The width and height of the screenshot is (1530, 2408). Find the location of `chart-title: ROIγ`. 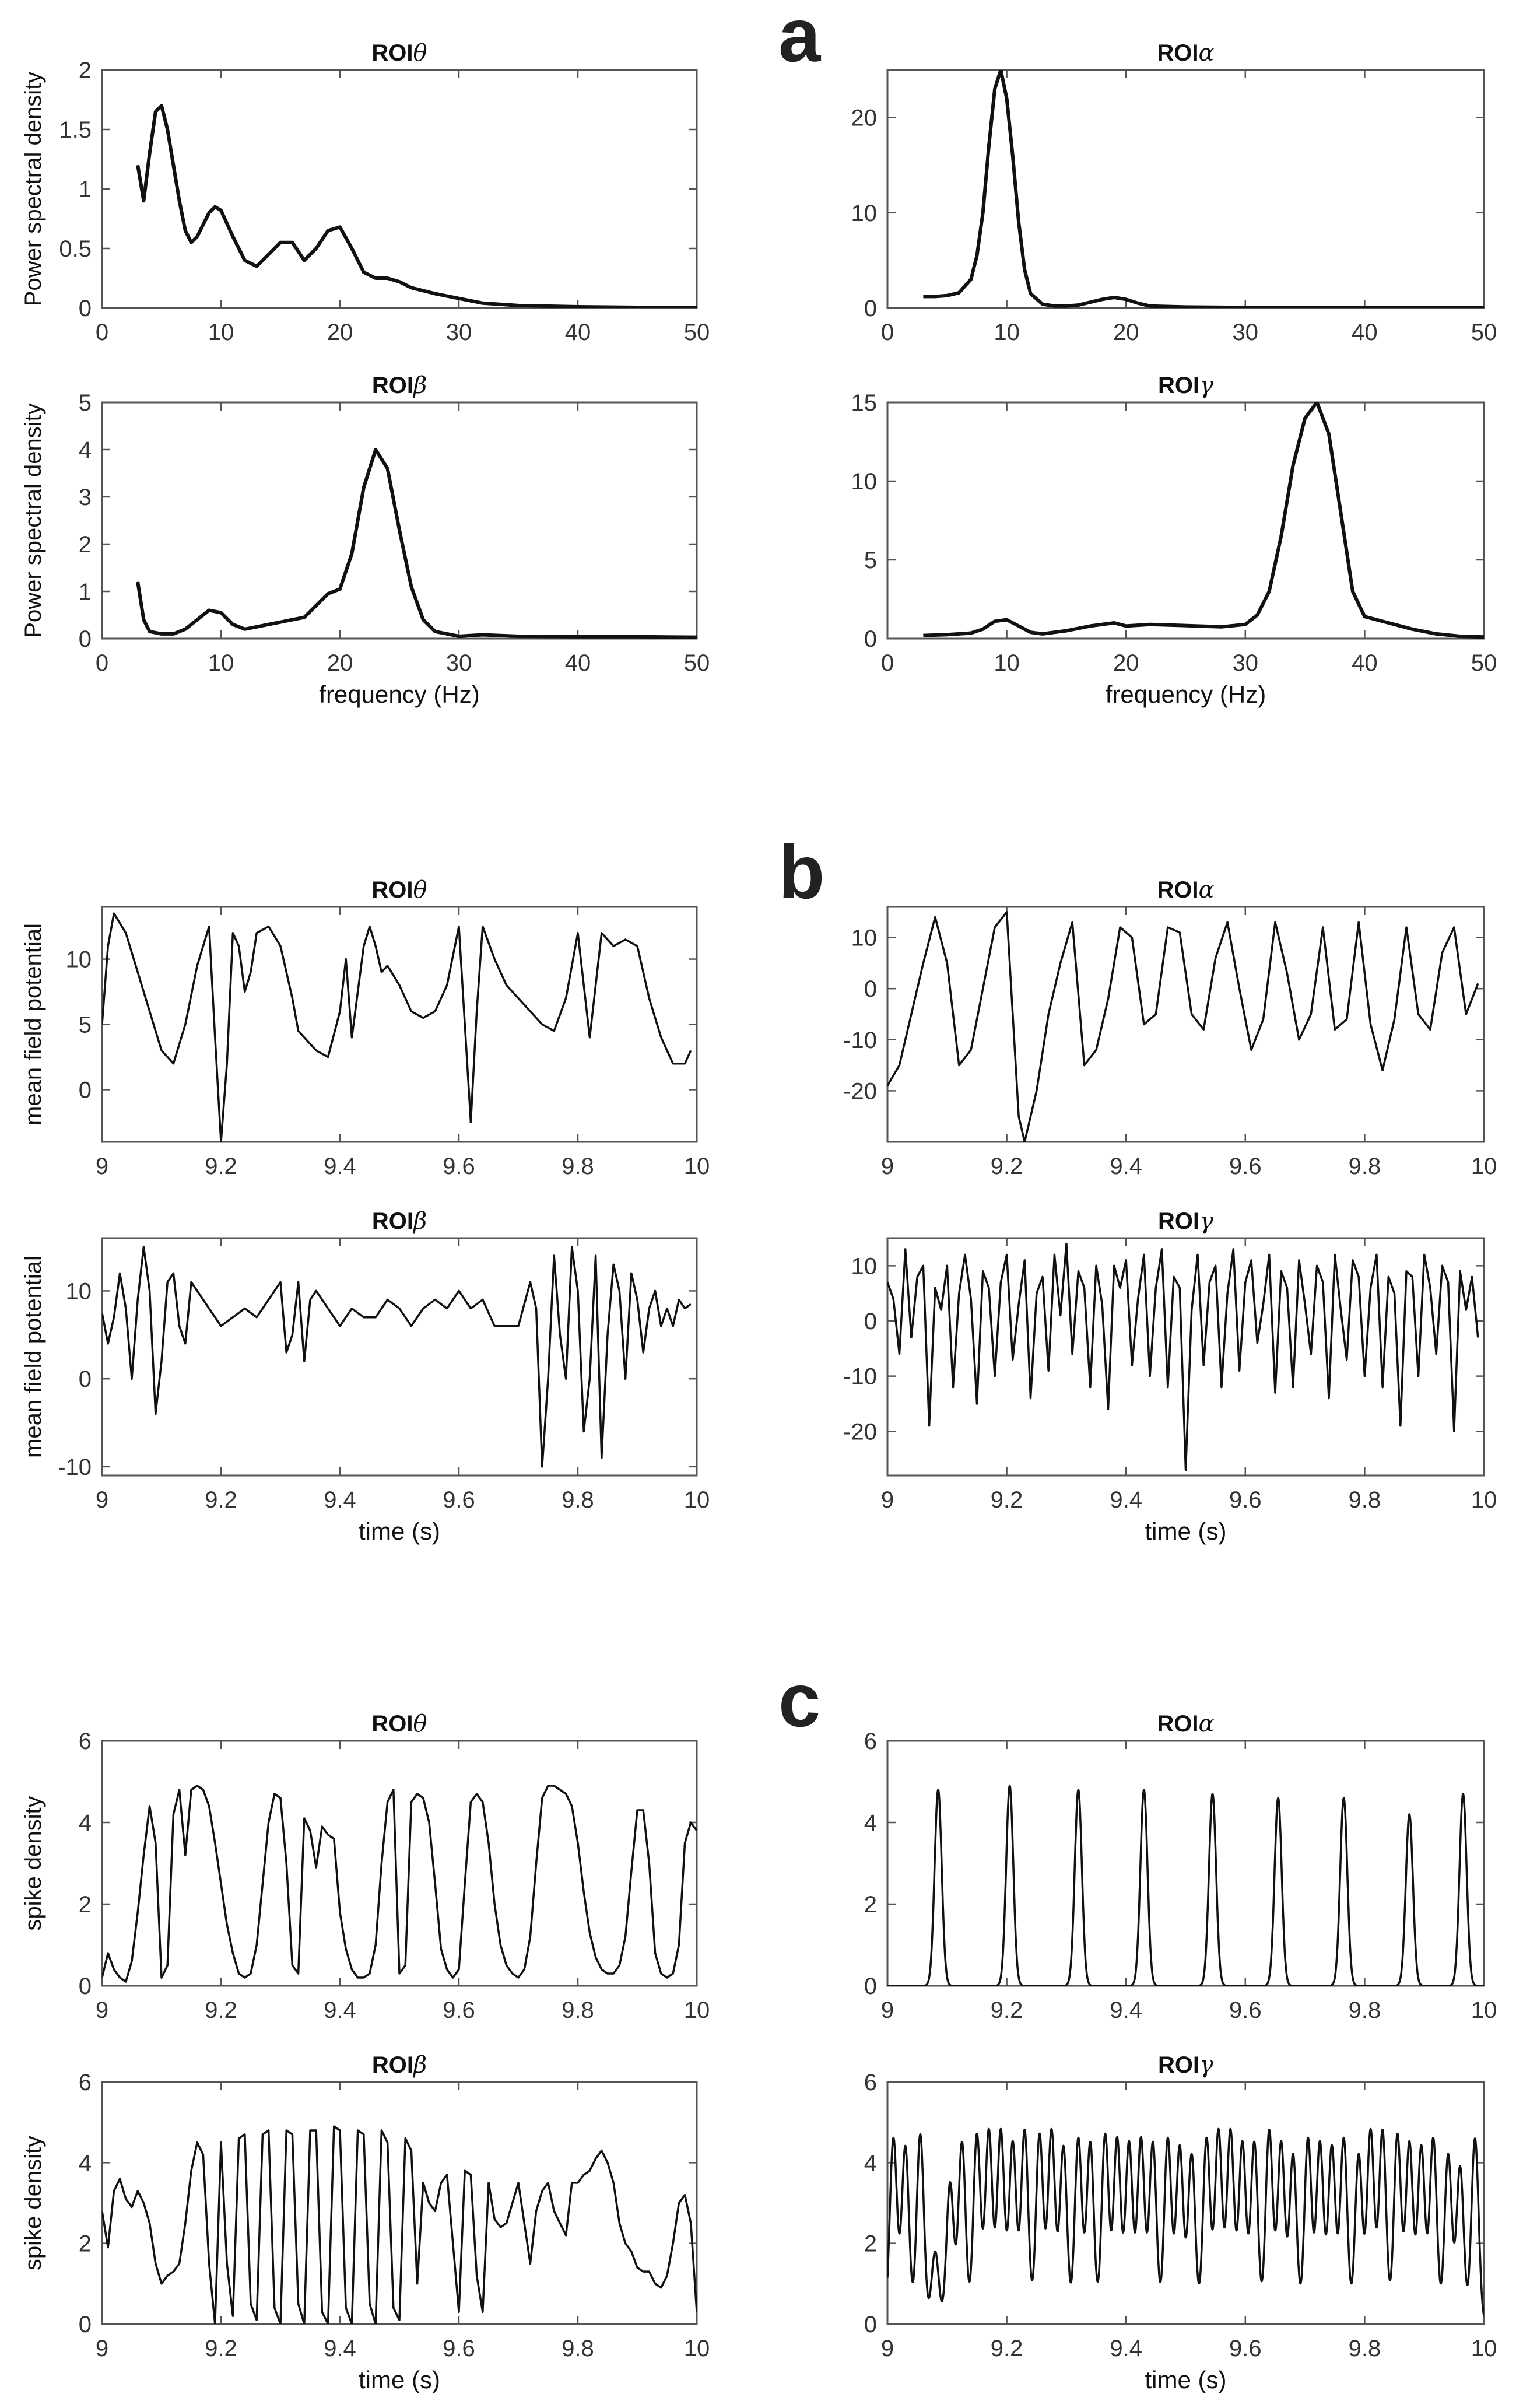

chart-title: ROIγ is located at coordinates (1185, 1222).